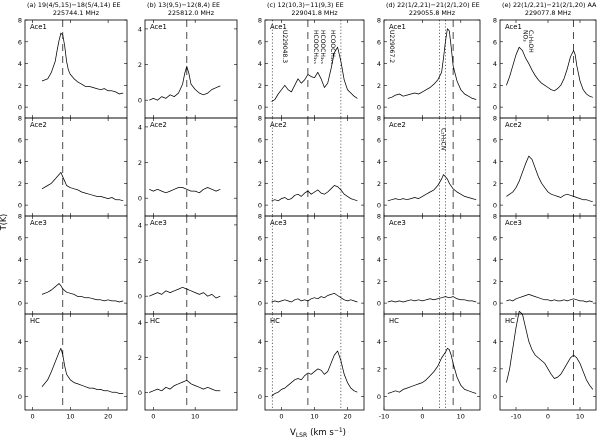  What do you see at coordinates (284, 46) in the screenshot?
I see `line-annotation: U229048.3` at bounding box center [284, 46].